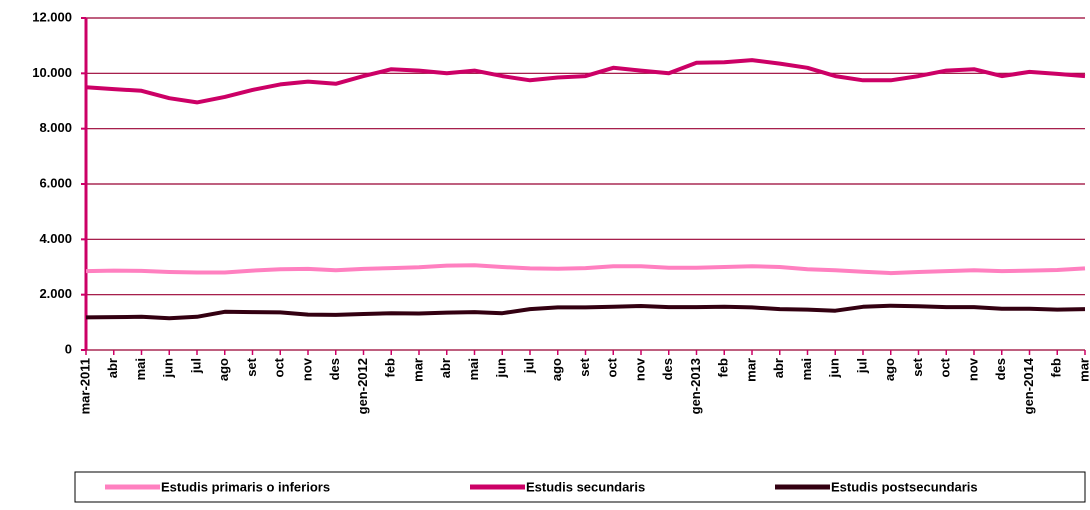 The height and width of the screenshot is (510, 1090). What do you see at coordinates (52, 16) in the screenshot?
I see `y-tick-label: 12.000` at bounding box center [52, 16].